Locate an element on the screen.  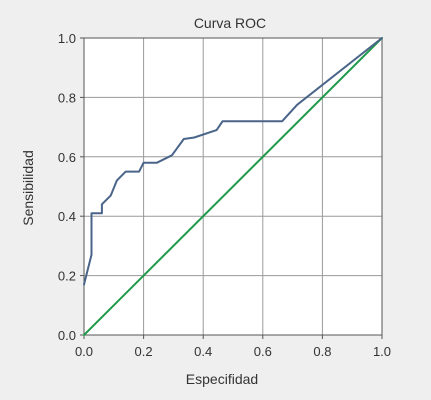
x-tick-label: 0.2 is located at coordinates (144, 351).